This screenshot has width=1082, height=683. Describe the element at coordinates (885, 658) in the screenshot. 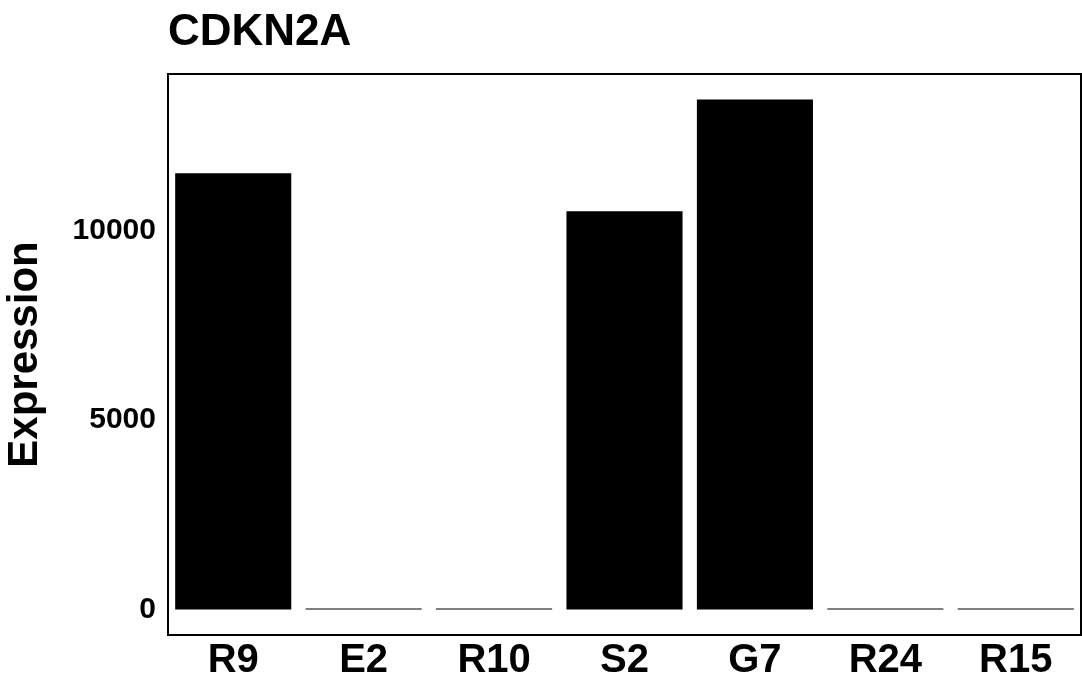

I see `x-tick-label: R24` at that location.